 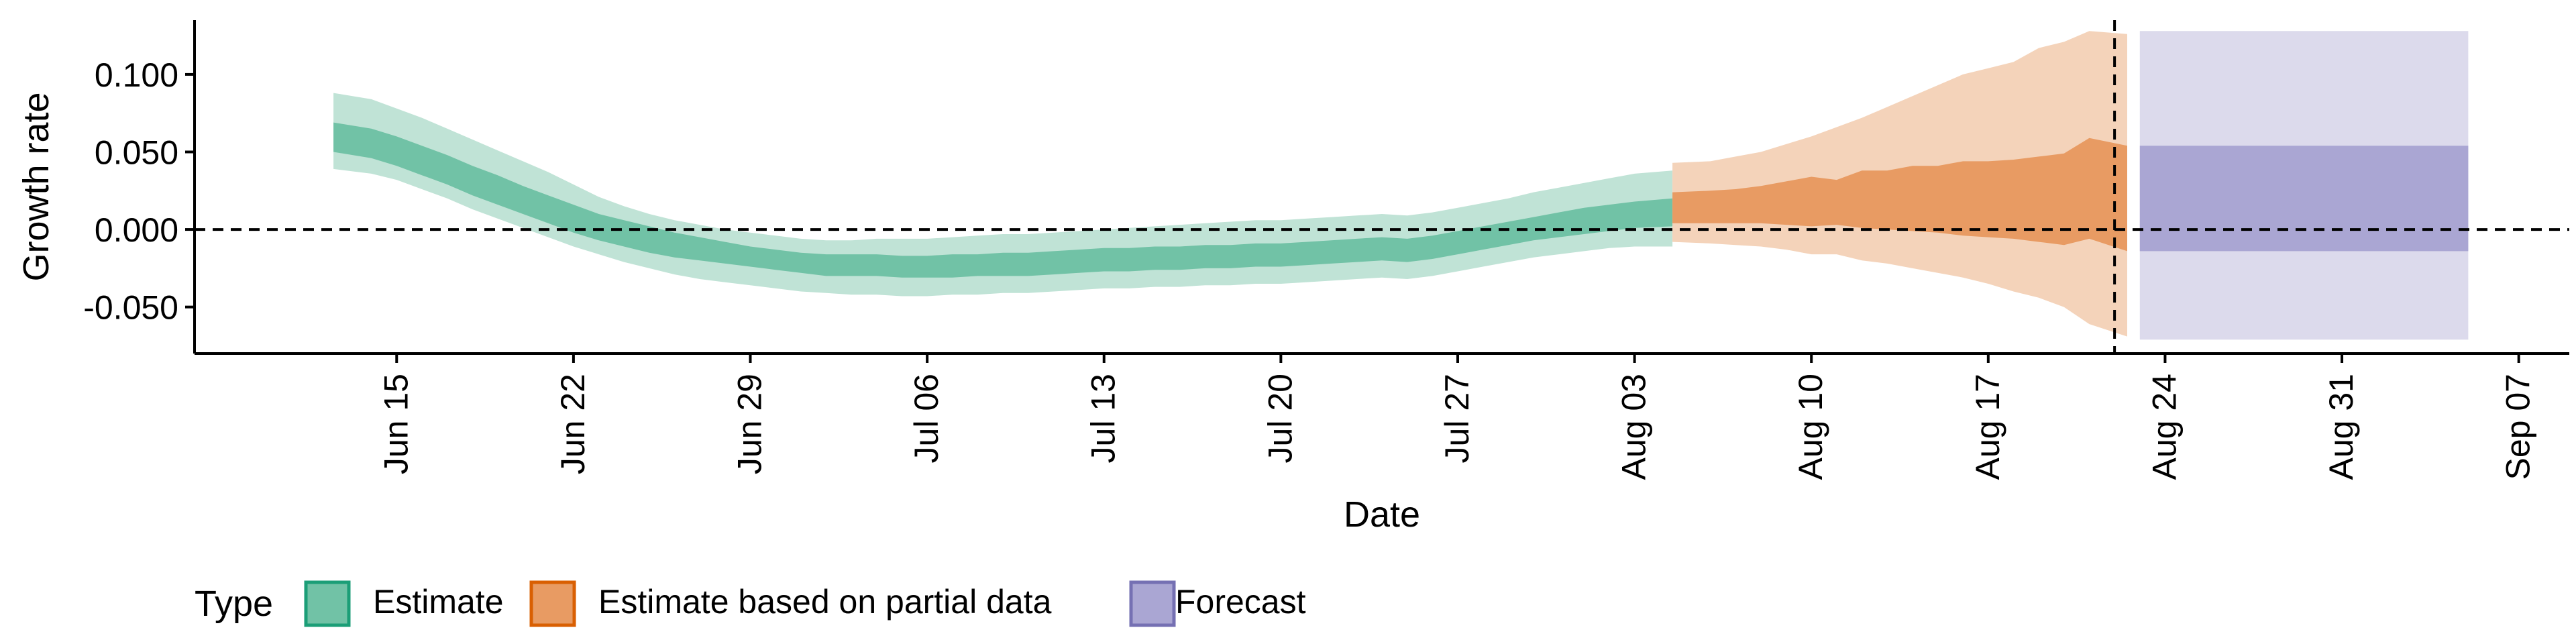 I want to click on x-tick-label: Aug 17, so click(x=1987, y=427).